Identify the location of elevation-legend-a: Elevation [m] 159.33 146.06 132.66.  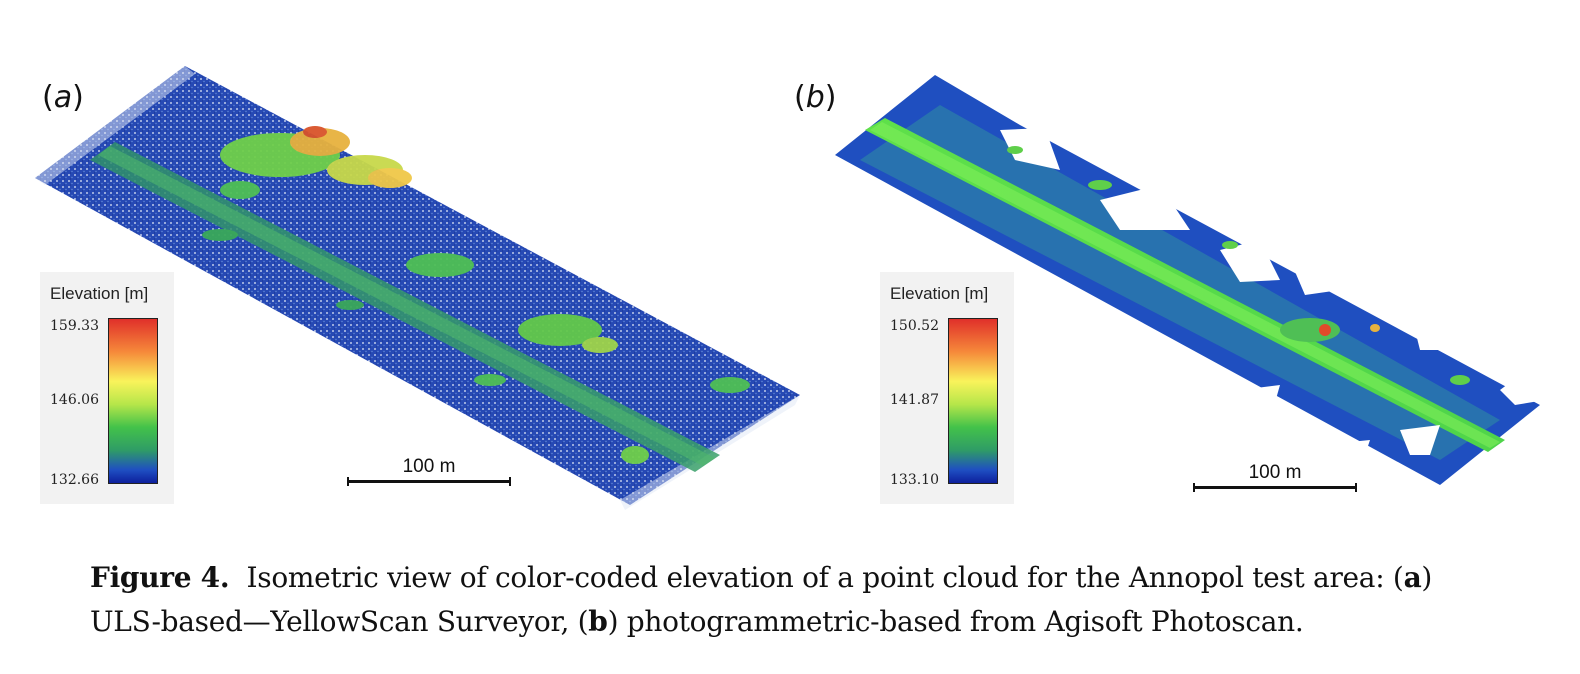
(107, 388).